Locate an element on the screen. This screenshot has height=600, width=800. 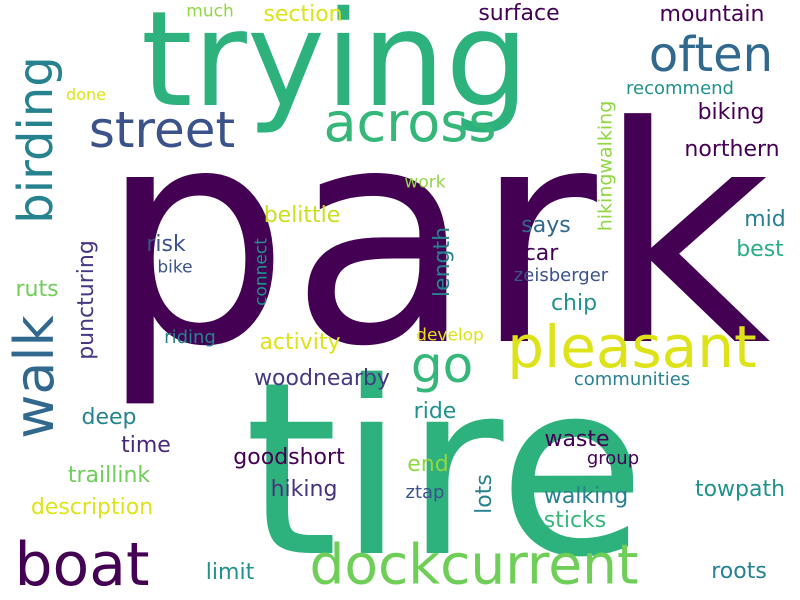
word-surface: surface is located at coordinates (519, 13).